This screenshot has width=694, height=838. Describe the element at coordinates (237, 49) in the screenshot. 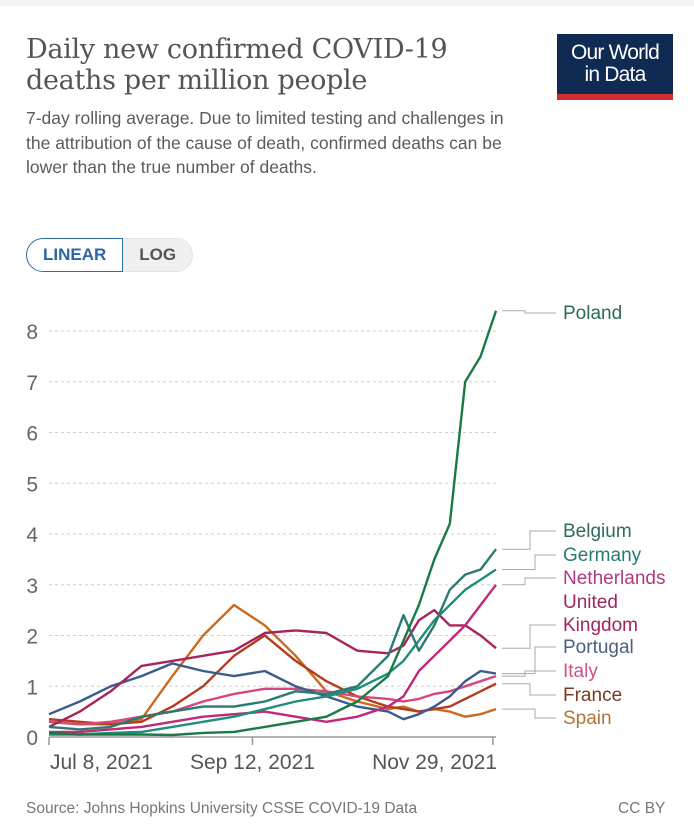

I see `chart-title-line1: Daily new confirmed COVID-19` at that location.